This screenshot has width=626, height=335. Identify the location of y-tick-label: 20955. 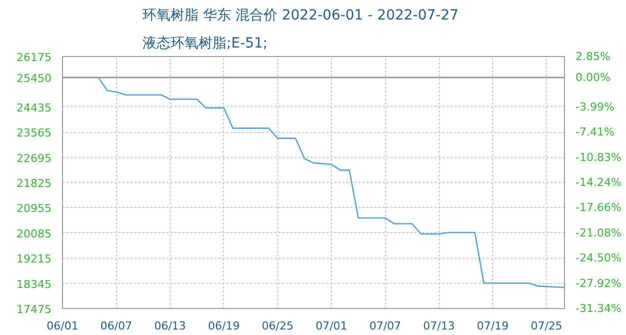
(34, 209).